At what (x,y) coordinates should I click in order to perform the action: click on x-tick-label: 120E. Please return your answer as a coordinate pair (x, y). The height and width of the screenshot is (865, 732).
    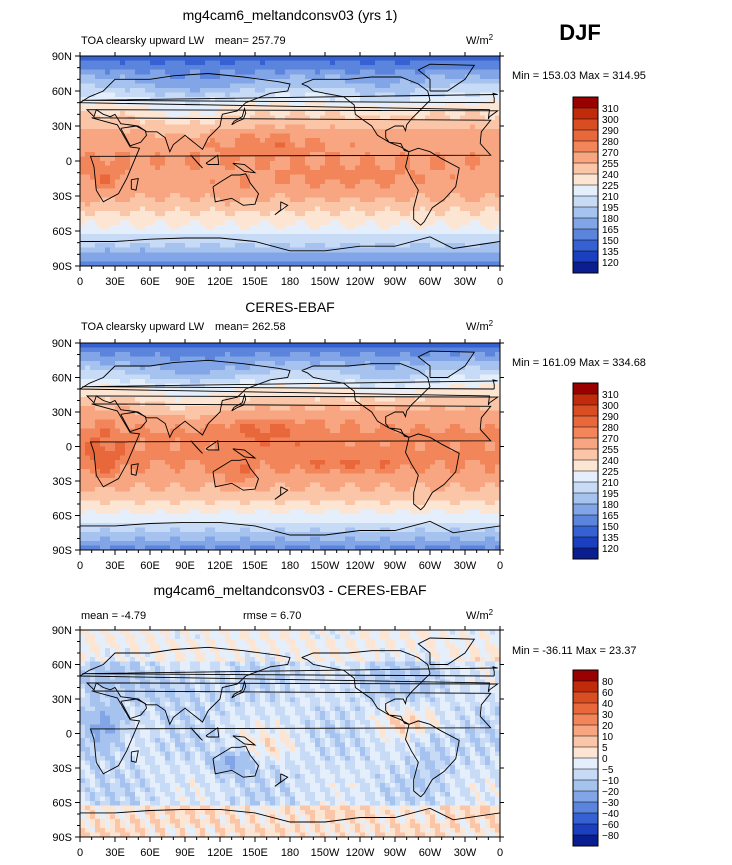
    Looking at the image, I should click on (220, 282).